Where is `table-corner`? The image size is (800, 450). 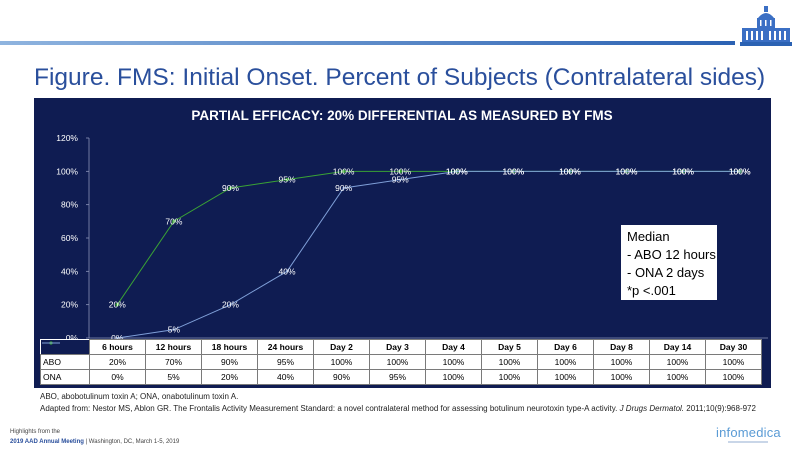
table-corner is located at coordinates (65, 347).